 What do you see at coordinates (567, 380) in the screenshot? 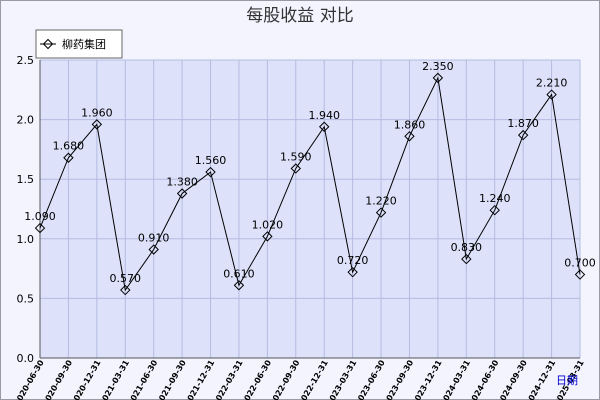
I see `x-axis-label: 日期` at bounding box center [567, 380].